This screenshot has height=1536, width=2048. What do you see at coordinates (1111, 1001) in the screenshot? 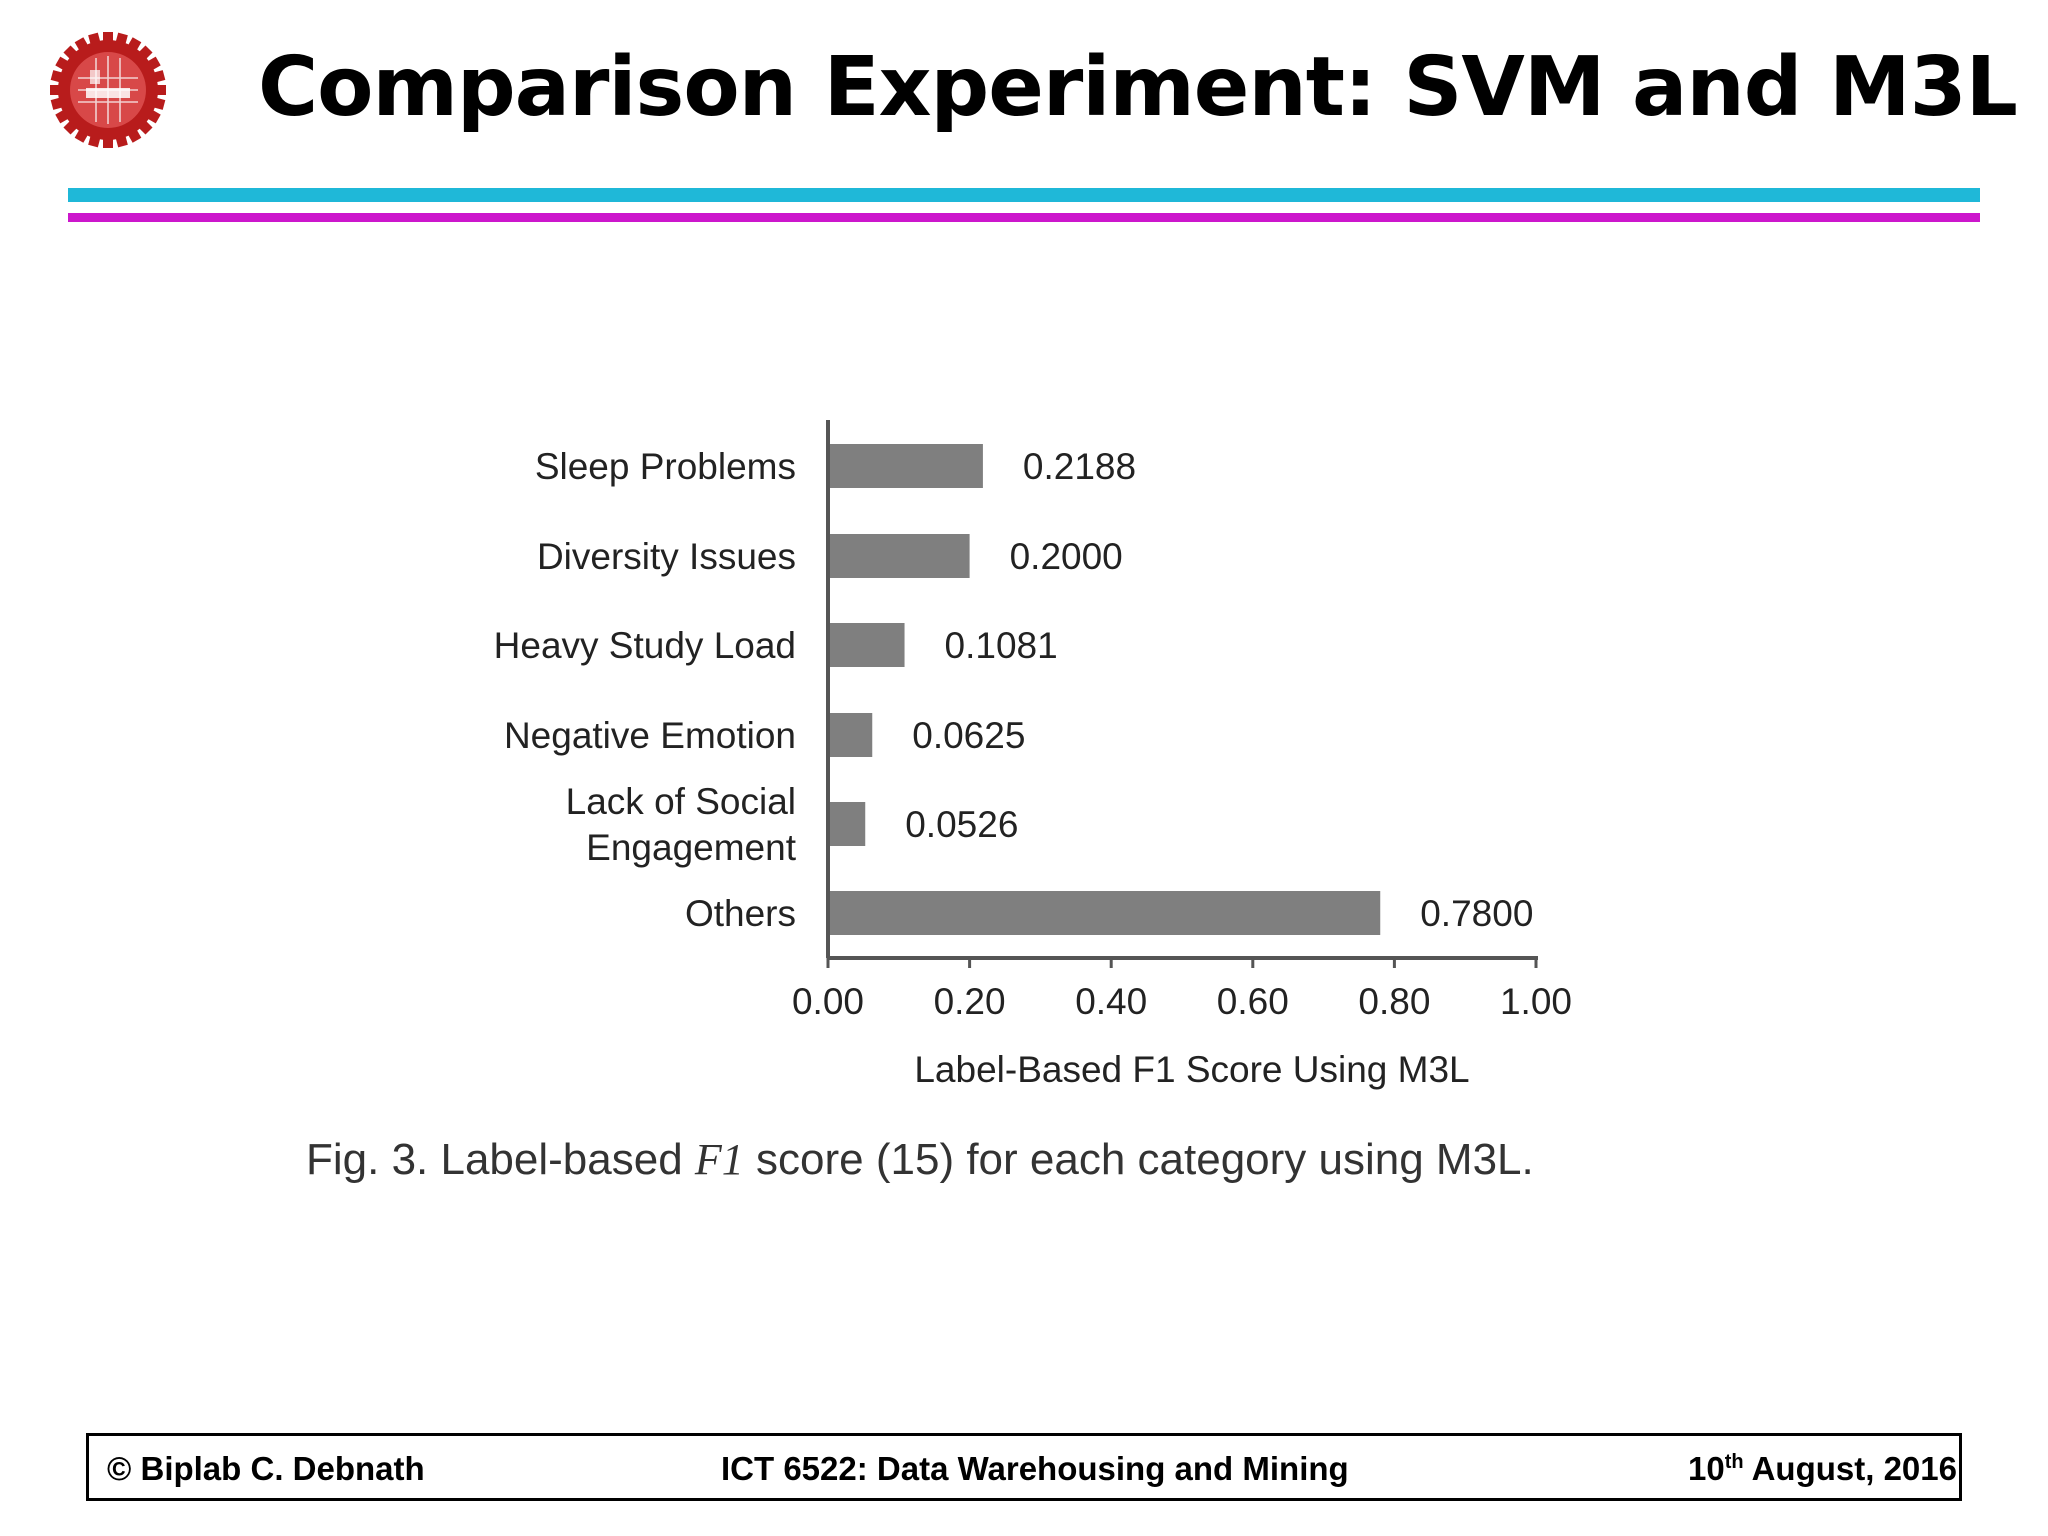
I see `x-tick-label-2: 0.40` at bounding box center [1111, 1001].